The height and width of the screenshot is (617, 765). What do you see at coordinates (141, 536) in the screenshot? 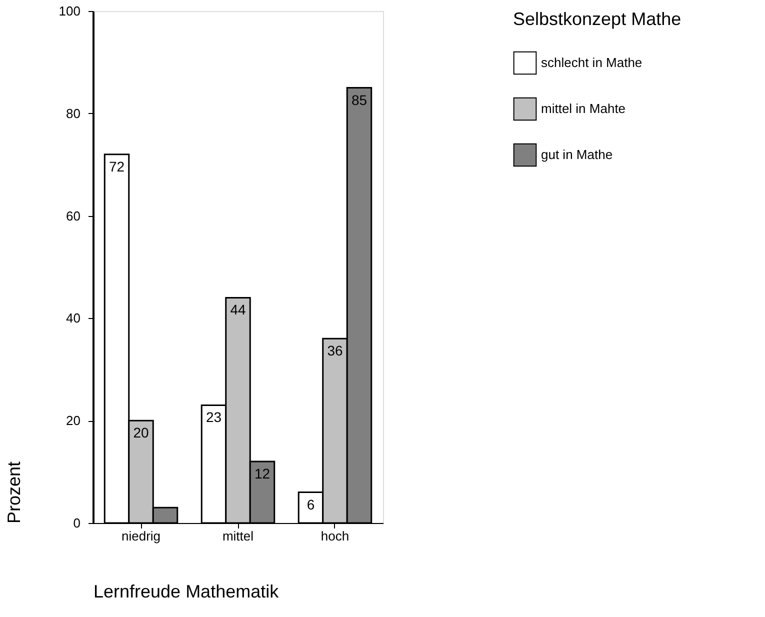
I see `x-tick-label: niedrig` at bounding box center [141, 536].